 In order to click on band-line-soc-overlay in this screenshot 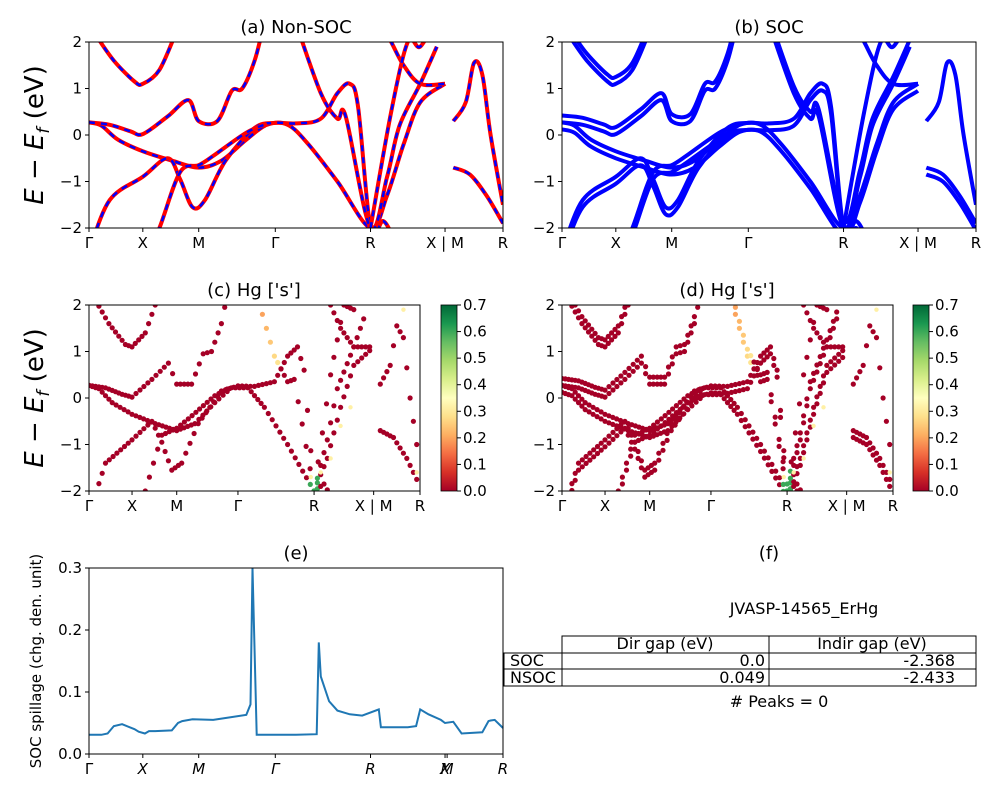, I will do `click(136, 64)`.